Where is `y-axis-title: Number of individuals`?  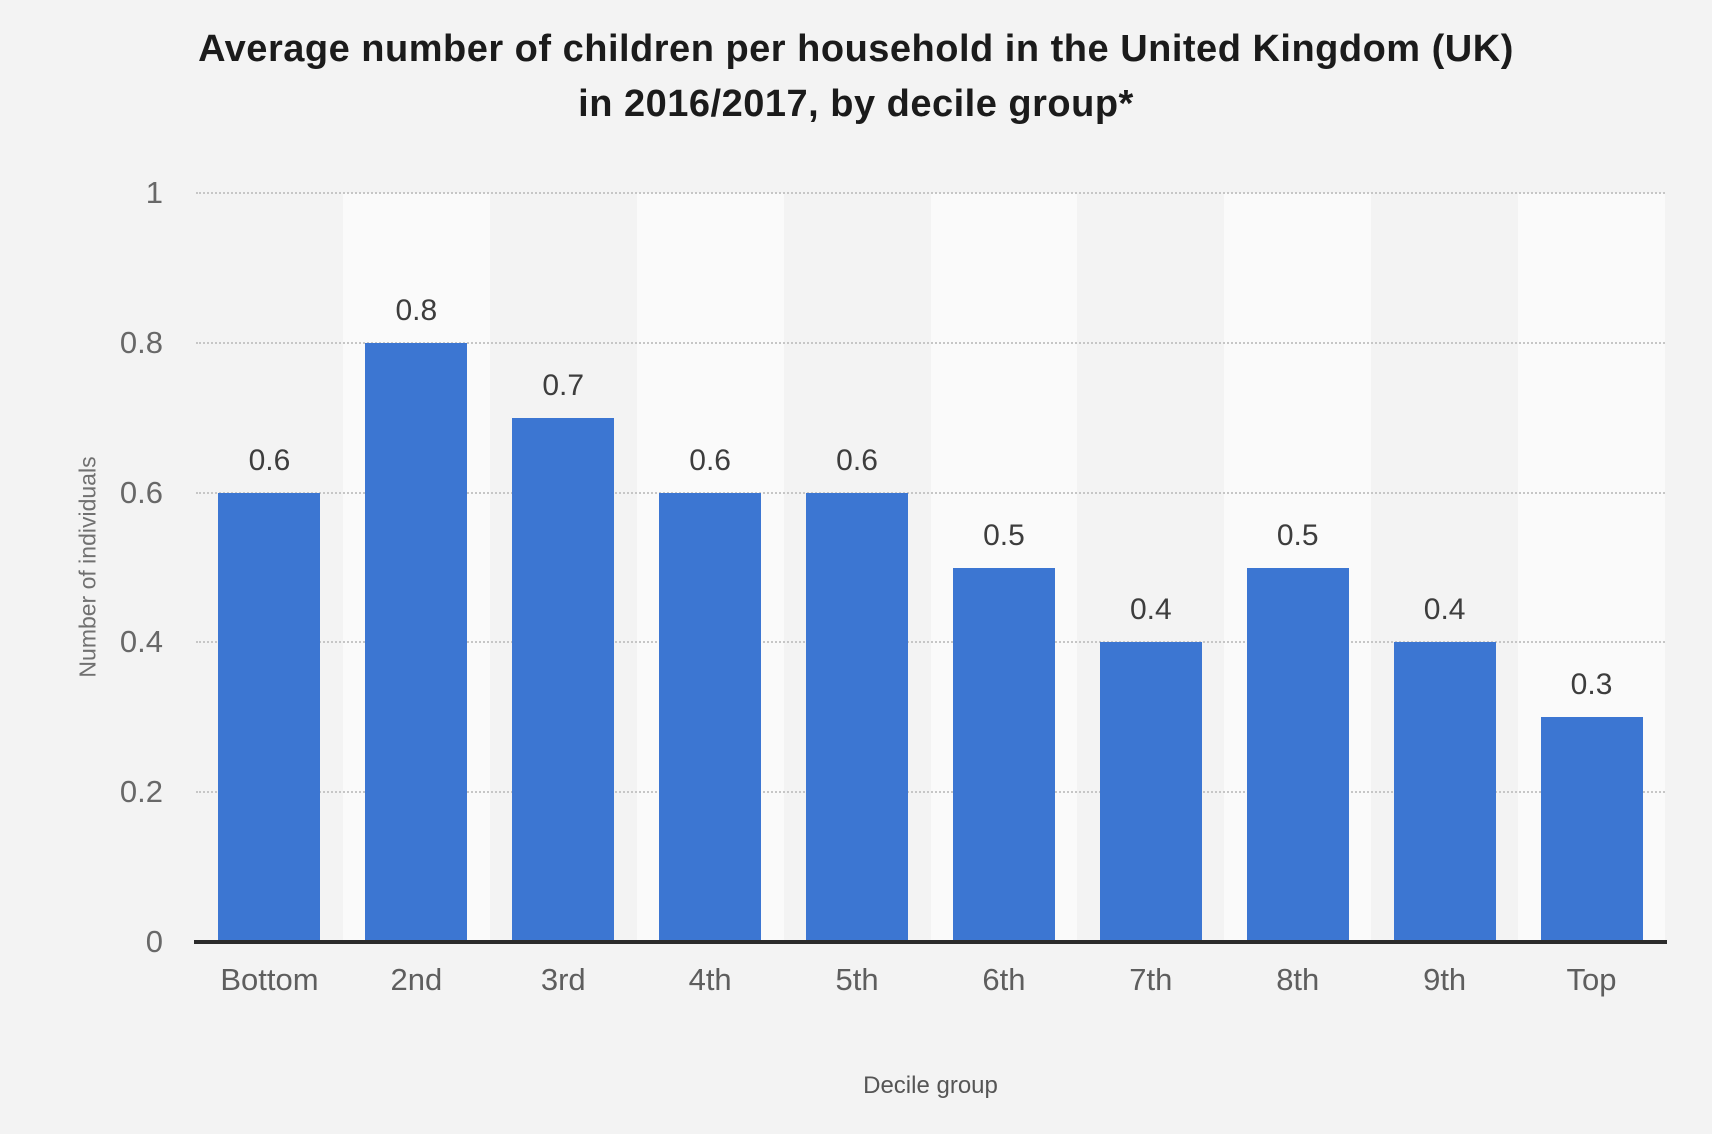
y-axis-title: Number of individuals is located at coordinates (87, 567).